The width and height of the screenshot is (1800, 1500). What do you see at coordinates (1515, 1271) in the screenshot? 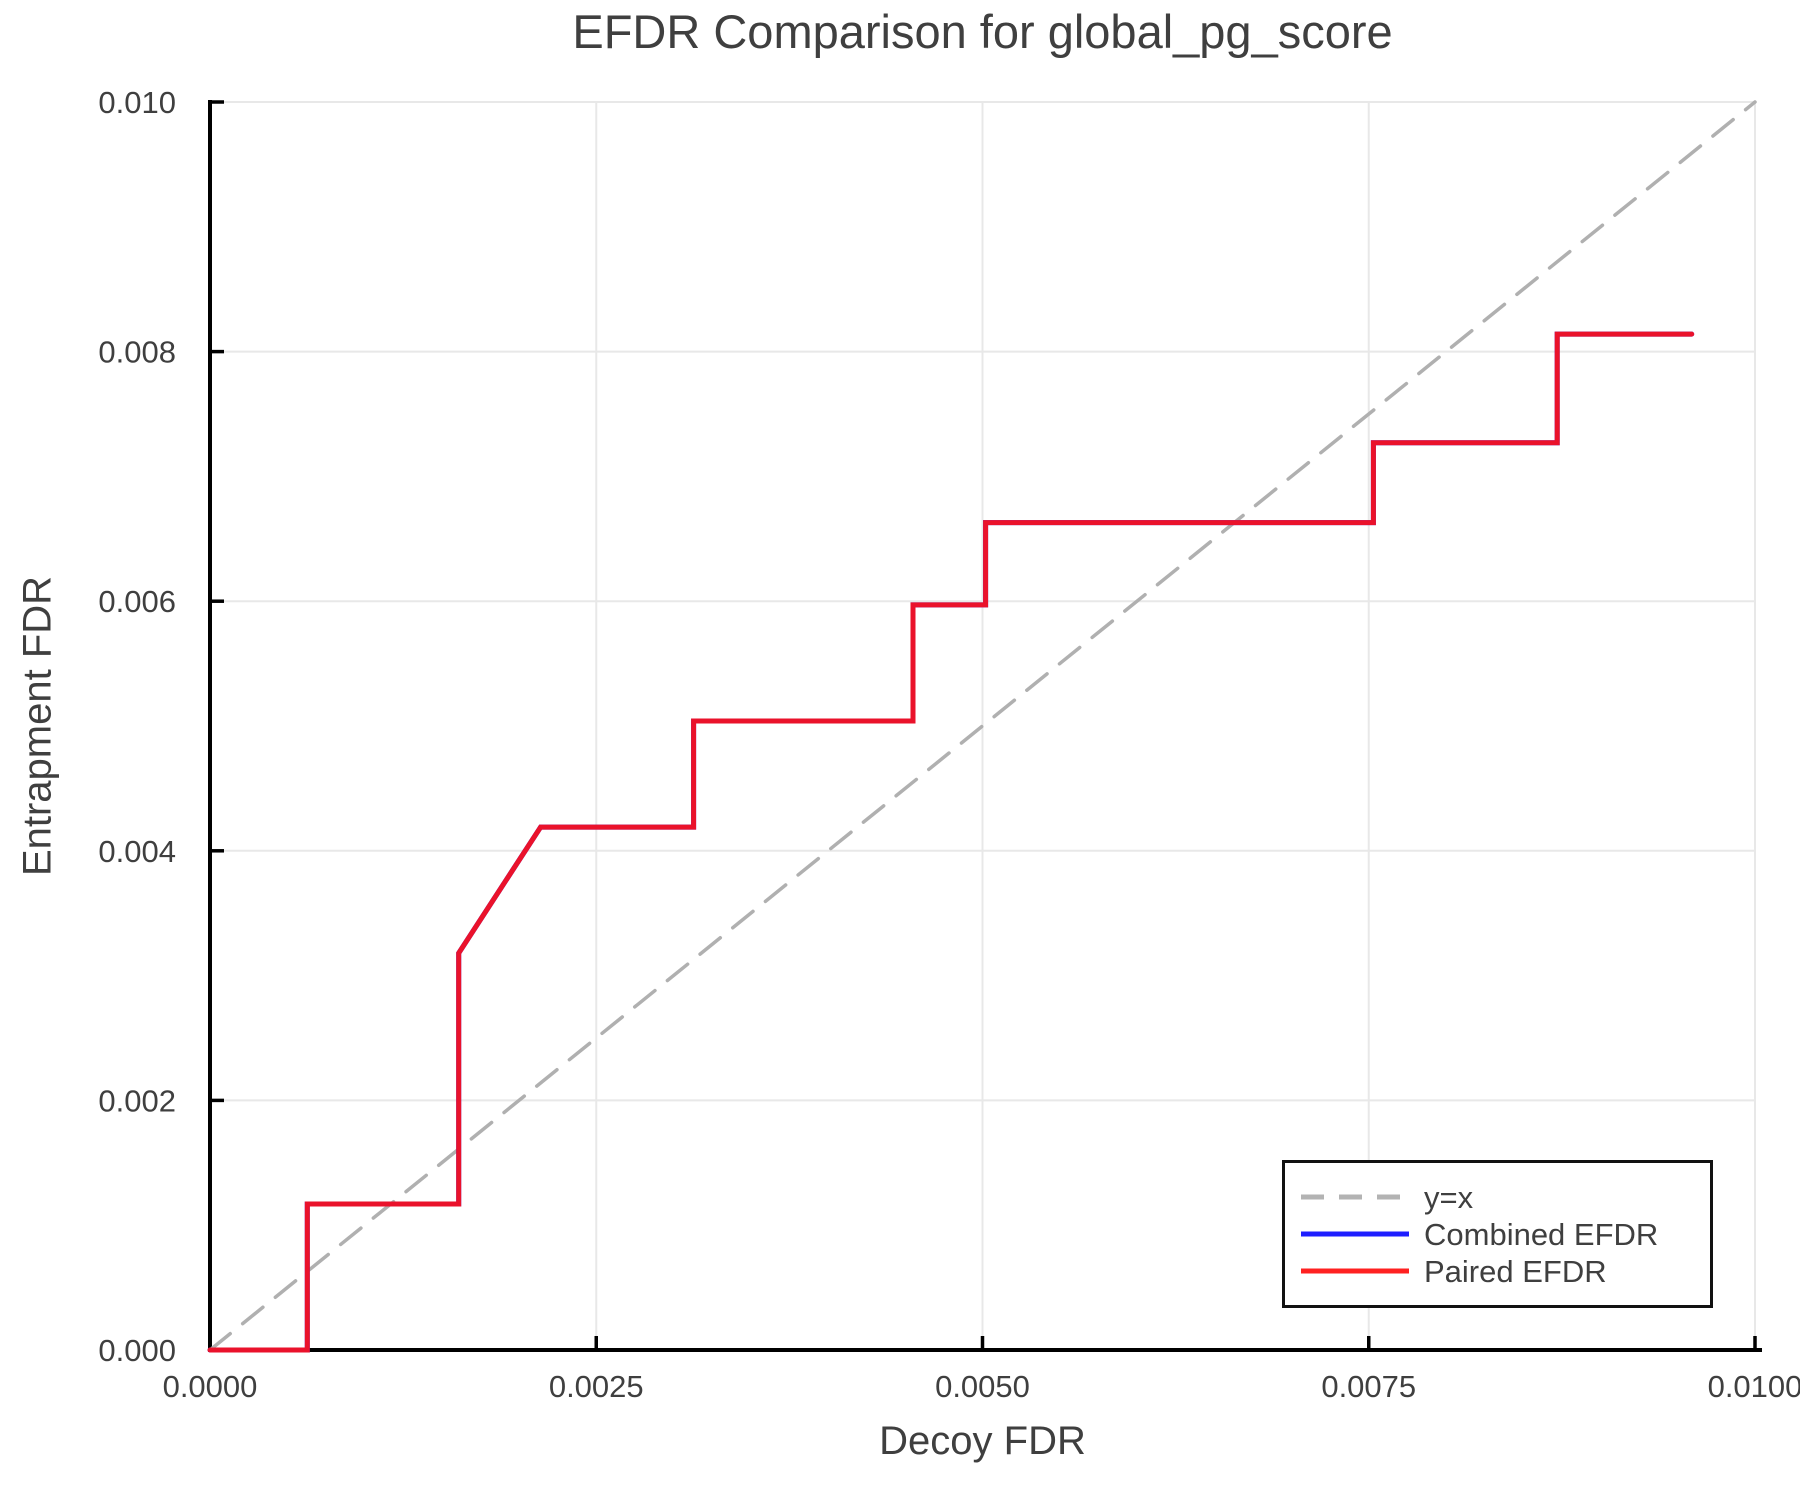
I see `legend-label: Paired EFDR` at bounding box center [1515, 1271].